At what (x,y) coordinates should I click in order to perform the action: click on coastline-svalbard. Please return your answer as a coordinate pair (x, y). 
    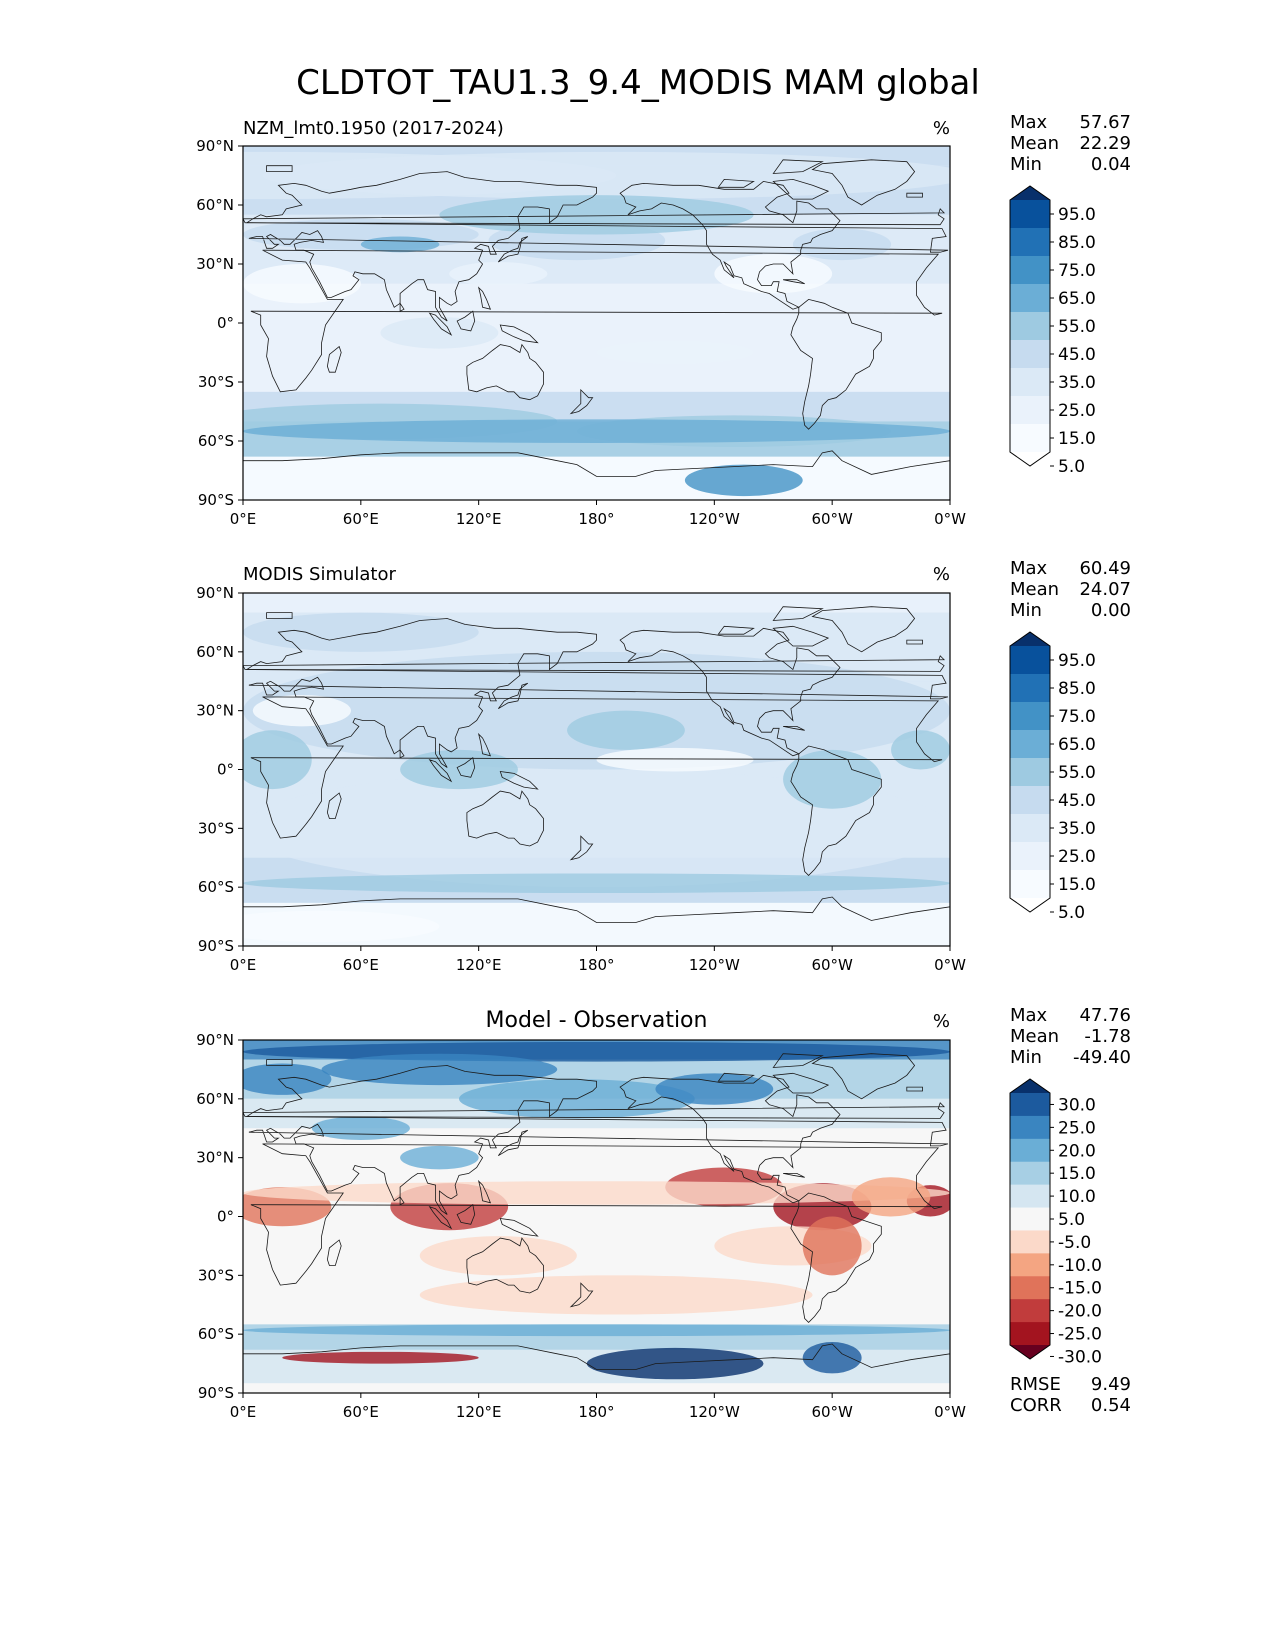
    Looking at the image, I should click on (279, 169).